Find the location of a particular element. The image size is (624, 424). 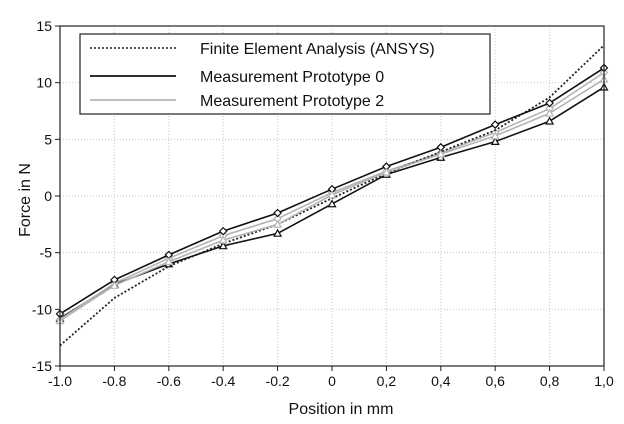

legend-label-prototype-2: Measurement Prototype 2 is located at coordinates (292, 101).